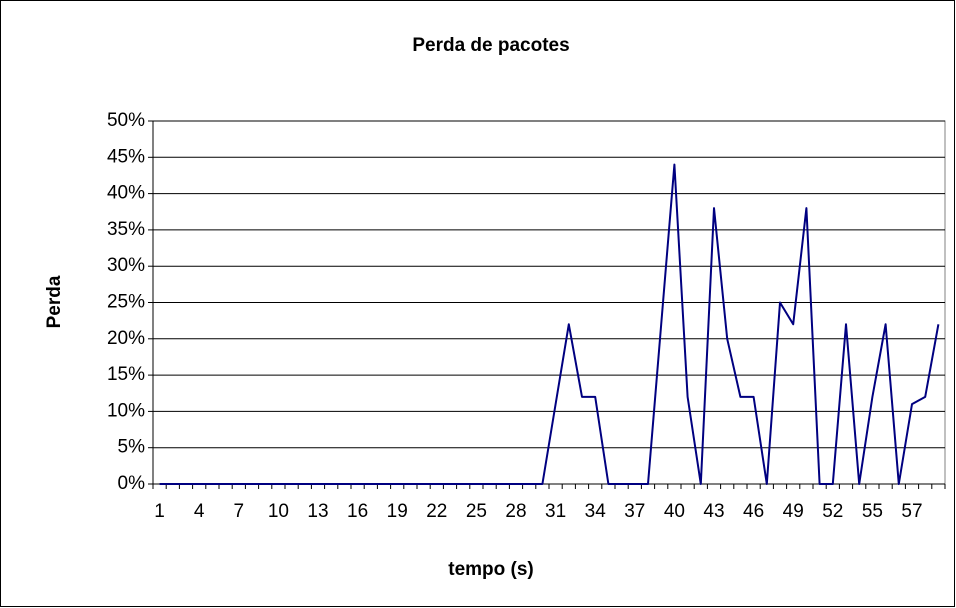  What do you see at coordinates (753, 511) in the screenshot?
I see `x-tick-label: 46` at bounding box center [753, 511].